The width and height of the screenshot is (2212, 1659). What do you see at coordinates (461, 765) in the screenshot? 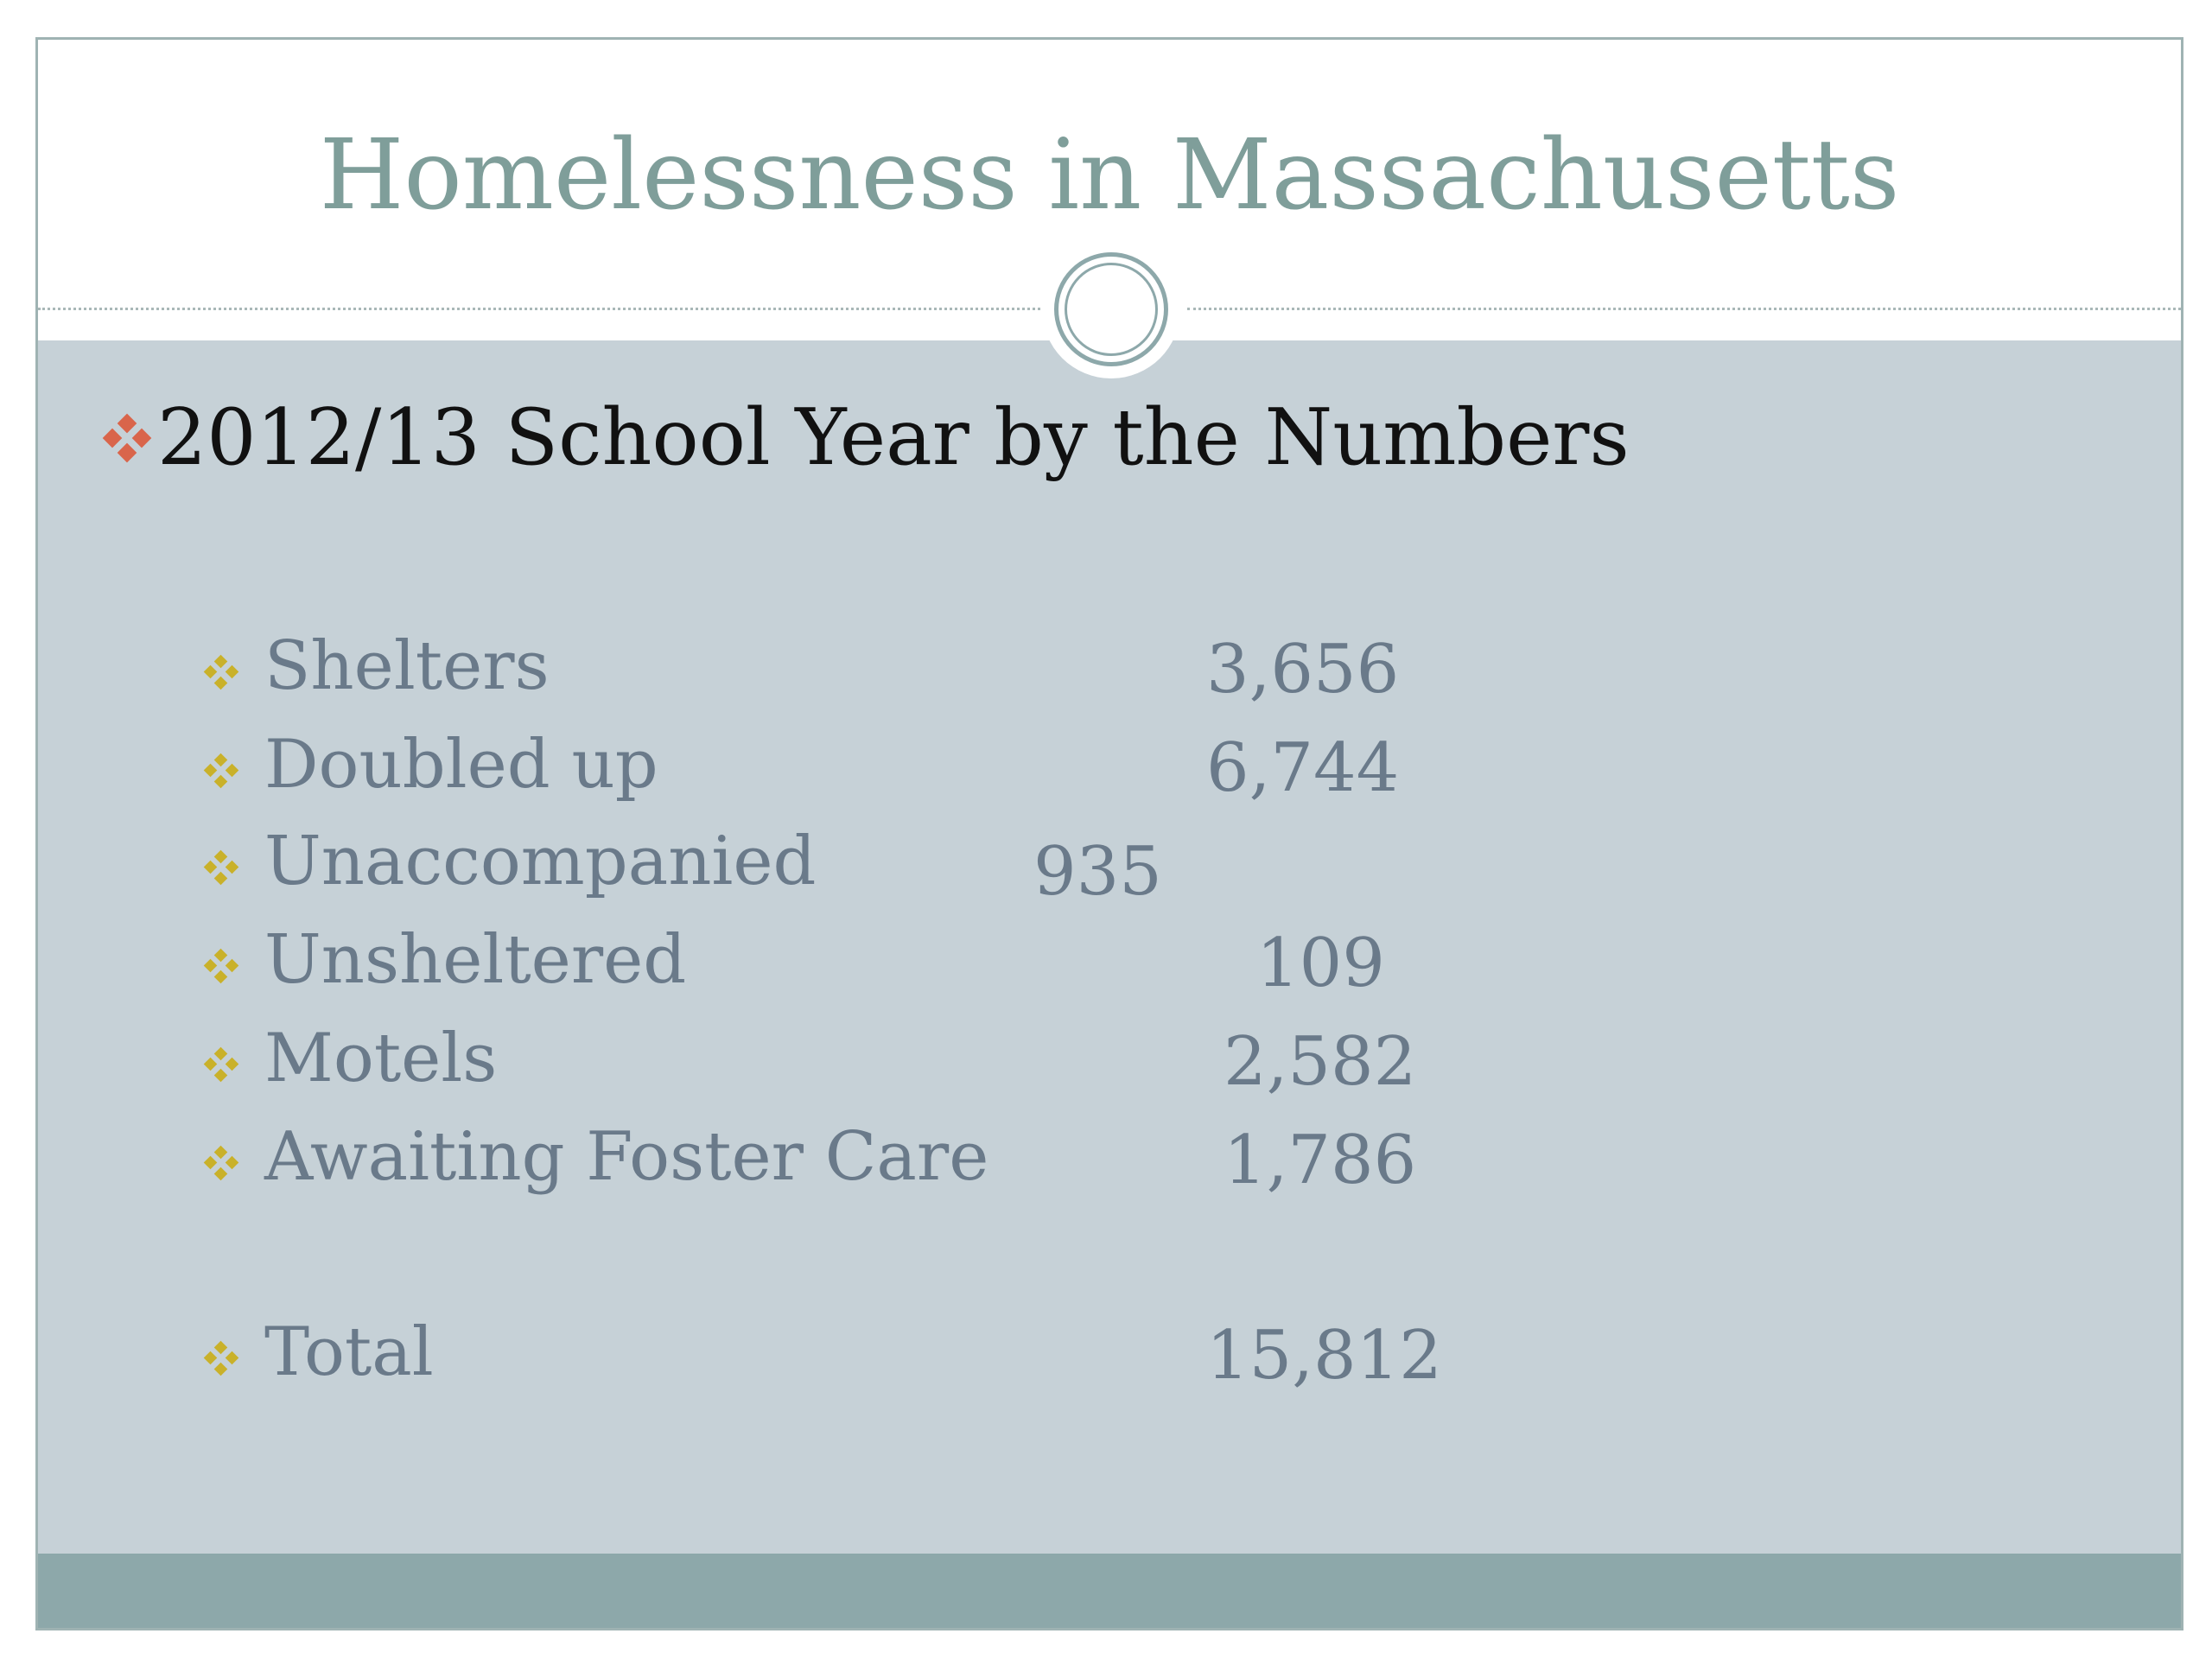
I see `item-label: Doubled up` at bounding box center [461, 765].